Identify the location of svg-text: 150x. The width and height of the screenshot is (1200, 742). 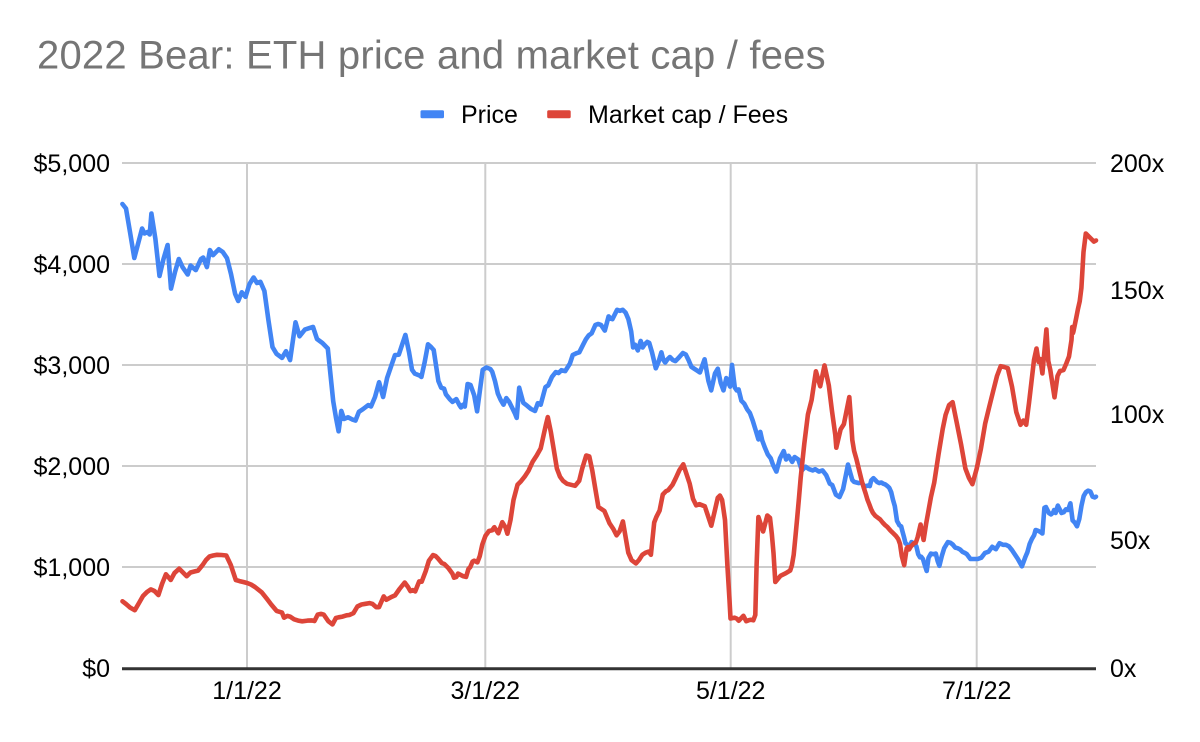
(1137, 291).